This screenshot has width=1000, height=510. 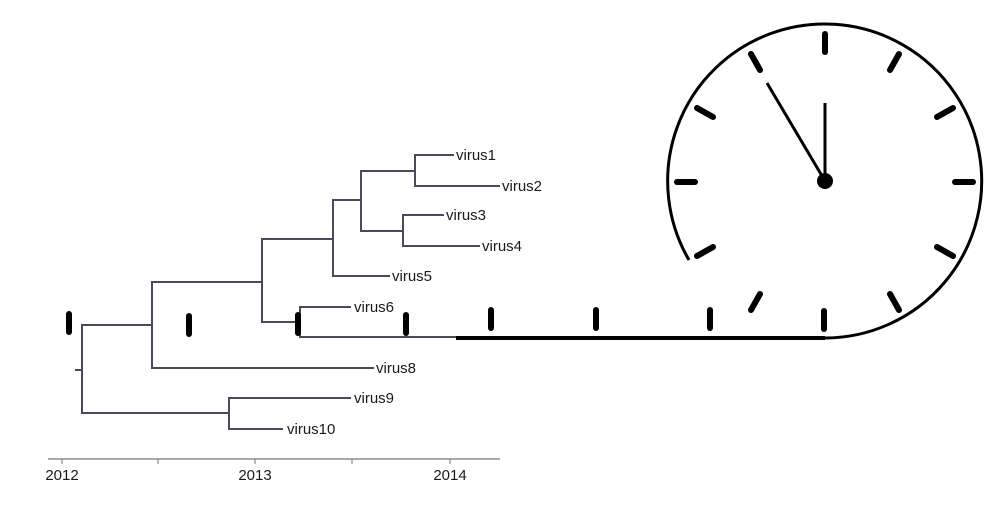 I want to click on clock-minute-hand, so click(x=796, y=132).